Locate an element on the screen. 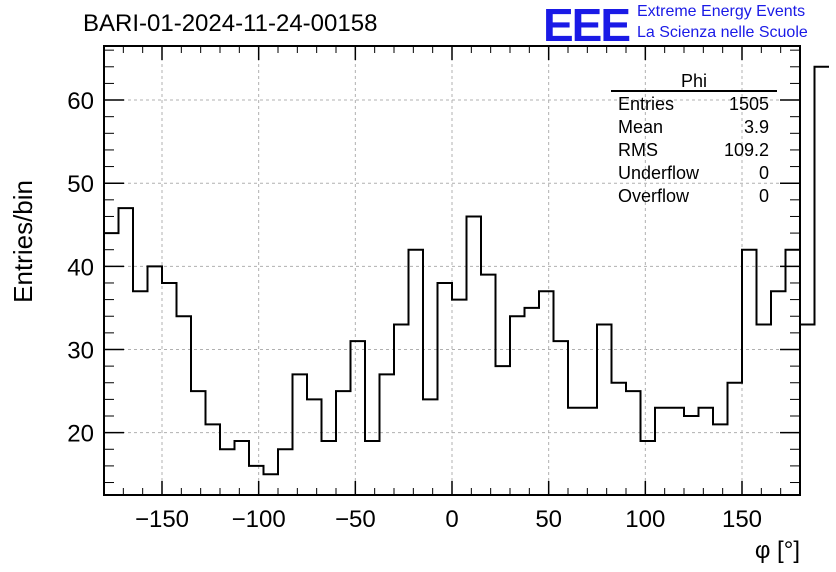  y-tick-label: 30 is located at coordinates (80, 350).